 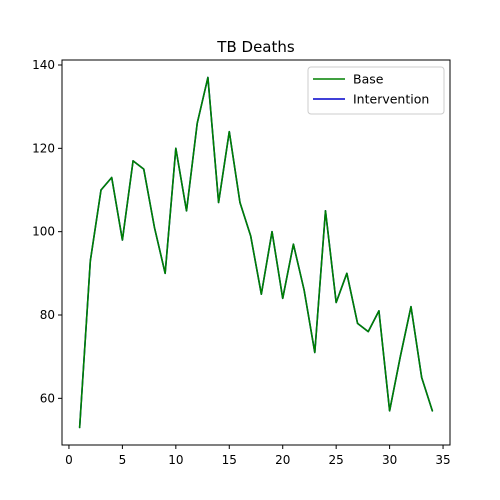 I want to click on y-tick-label: 60, so click(x=47, y=398).